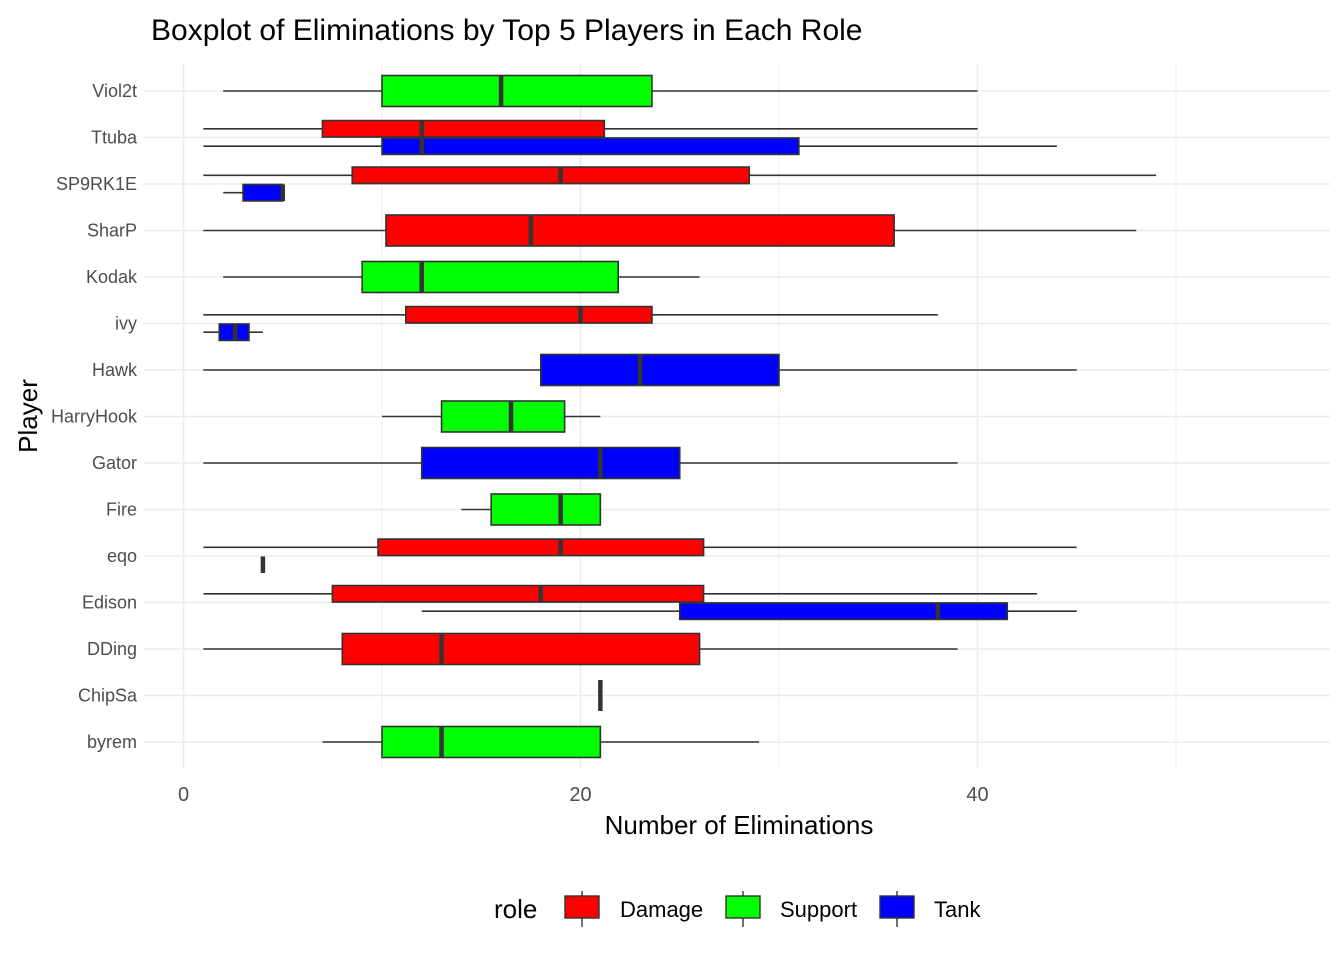 Image resolution: width=1344 pixels, height=960 pixels. I want to click on box-eqo-damage, so click(640, 547).